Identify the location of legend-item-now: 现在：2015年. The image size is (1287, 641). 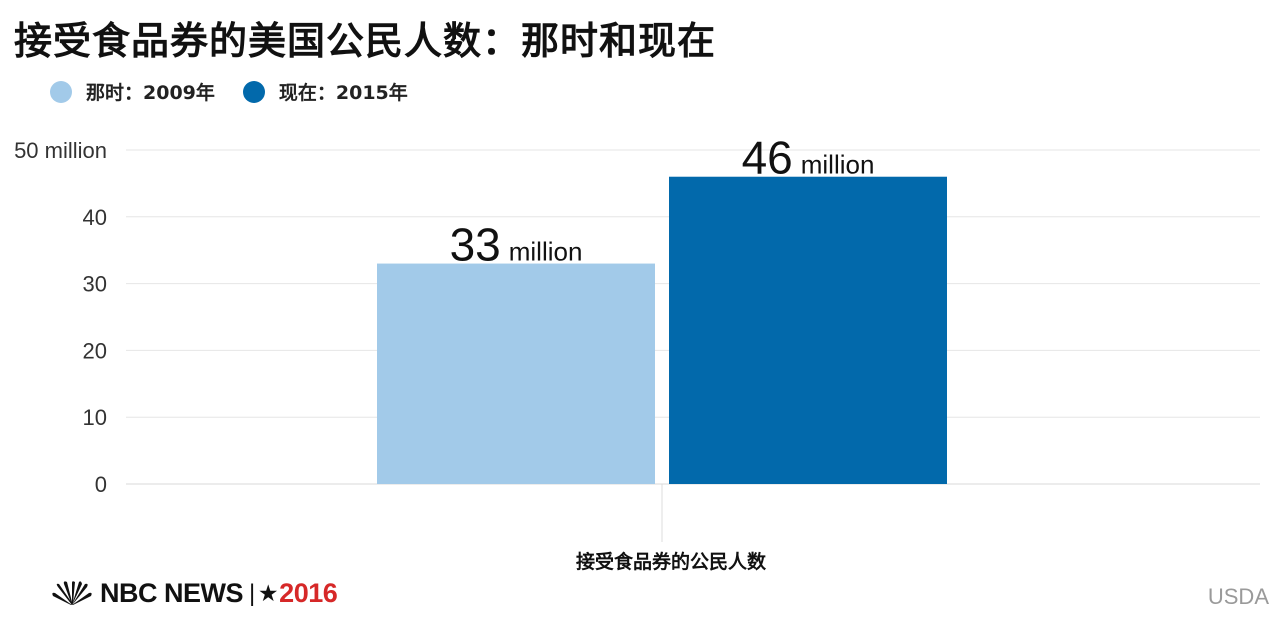
(325, 91).